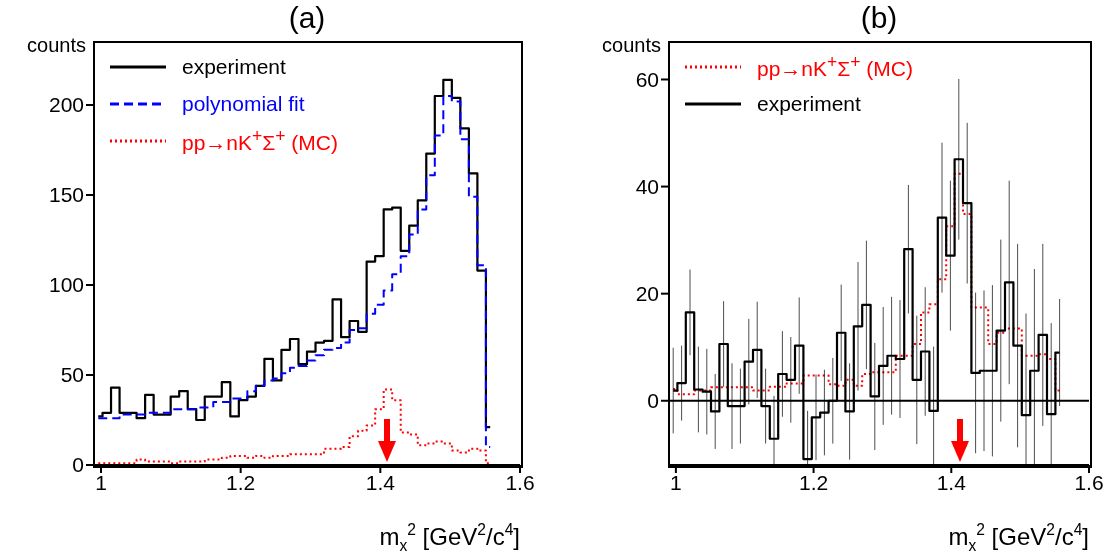  I want to click on y-tick-label: 100, so click(66, 285).